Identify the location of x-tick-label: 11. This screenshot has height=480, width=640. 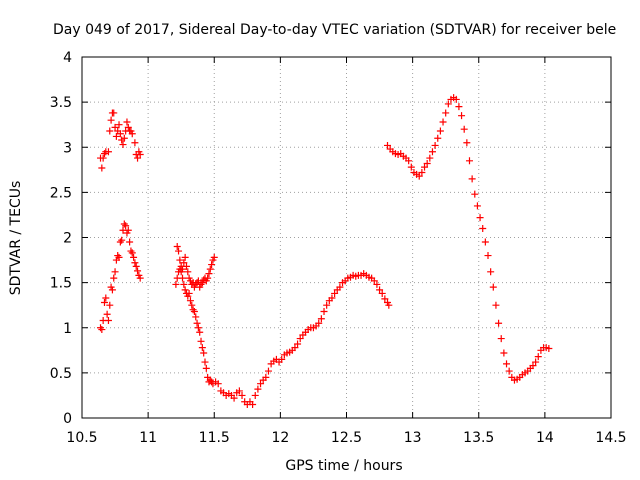
(148, 438).